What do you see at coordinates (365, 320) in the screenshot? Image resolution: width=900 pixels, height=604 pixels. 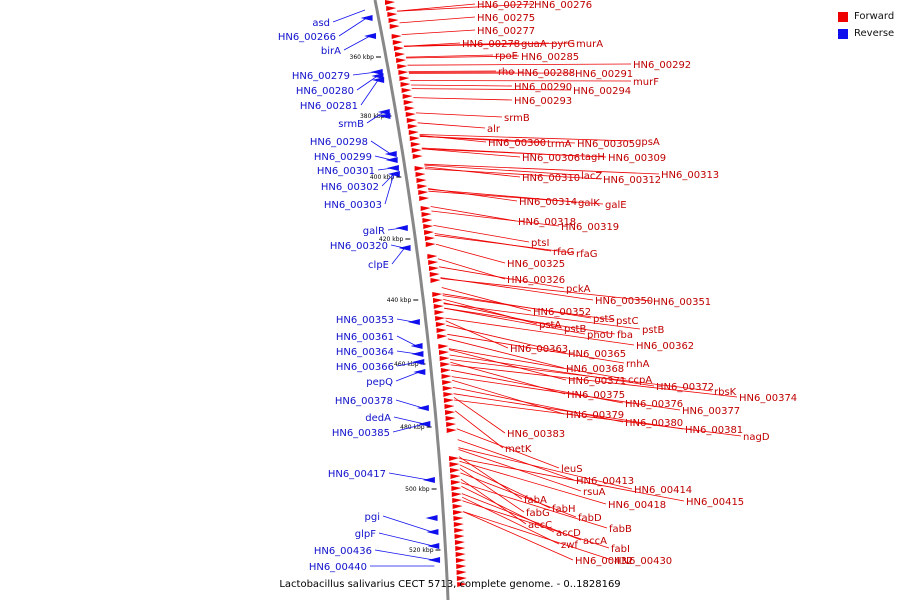 I see `reverse-gene-label: HN6_00353` at bounding box center [365, 320].